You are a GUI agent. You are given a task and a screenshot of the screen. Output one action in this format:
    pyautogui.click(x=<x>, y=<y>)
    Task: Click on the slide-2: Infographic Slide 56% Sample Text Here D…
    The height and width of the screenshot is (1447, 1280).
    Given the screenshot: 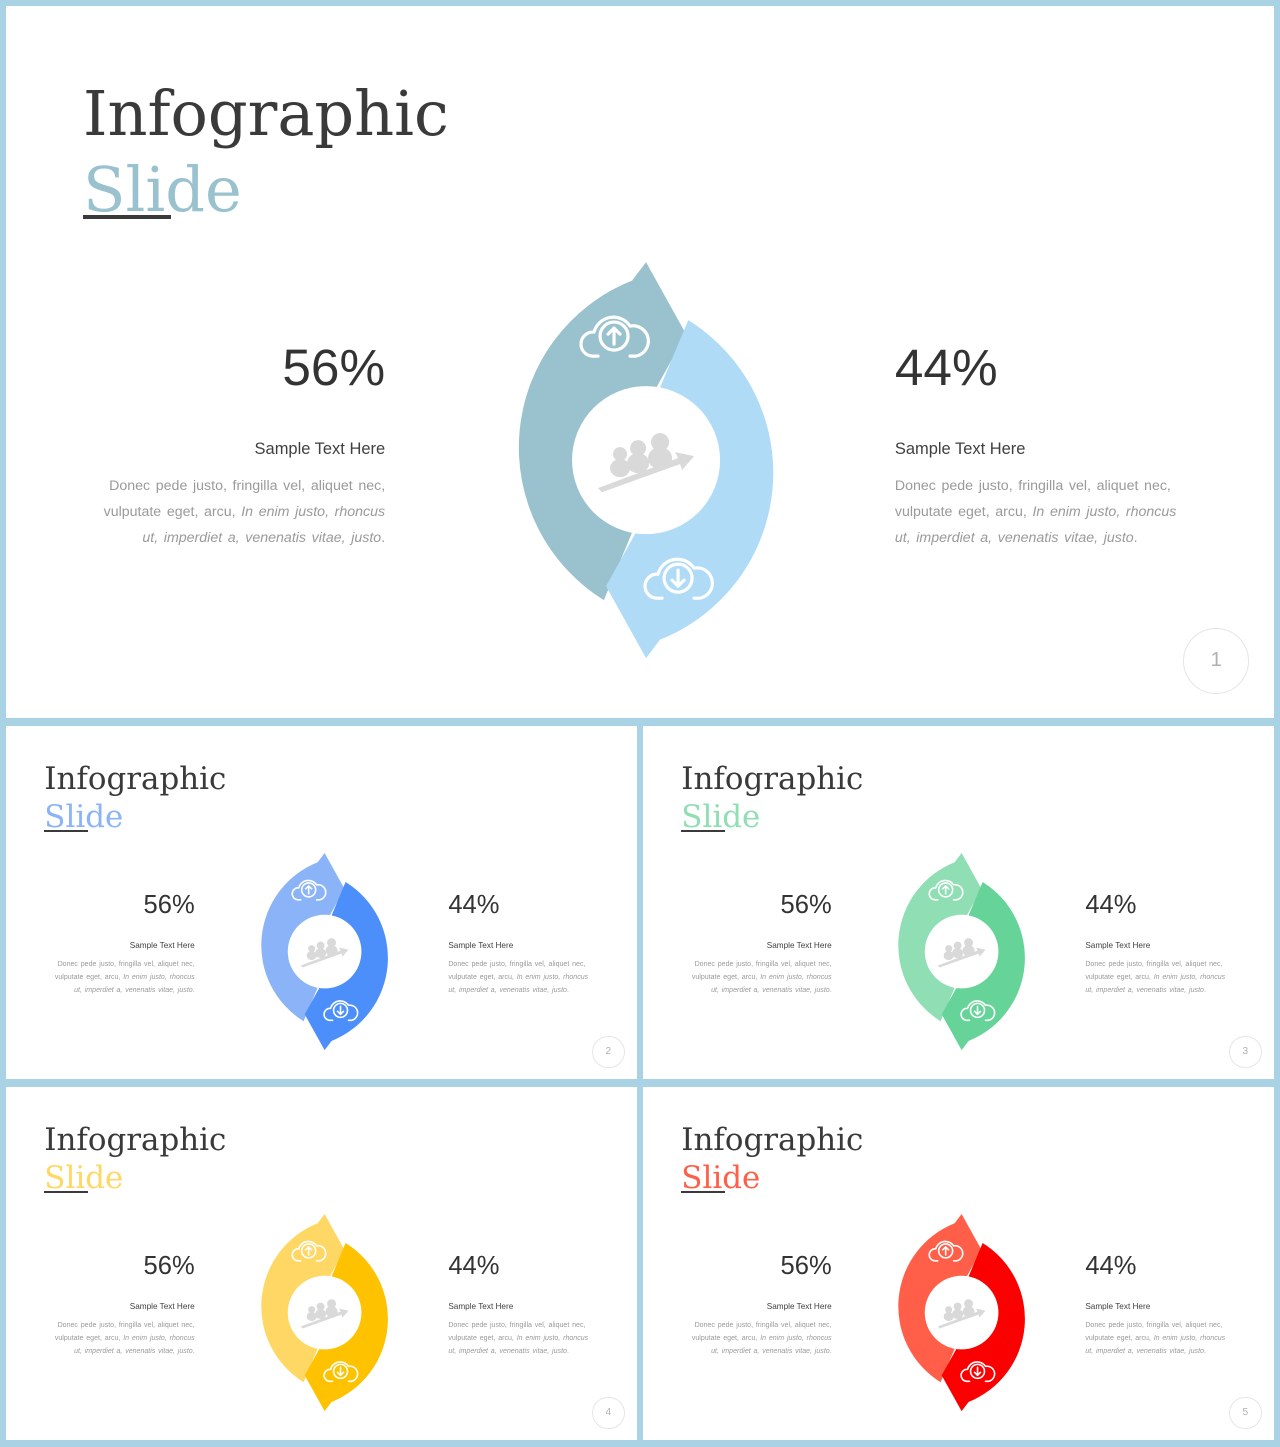 What is the action you would take?
    pyautogui.click(x=321, y=902)
    